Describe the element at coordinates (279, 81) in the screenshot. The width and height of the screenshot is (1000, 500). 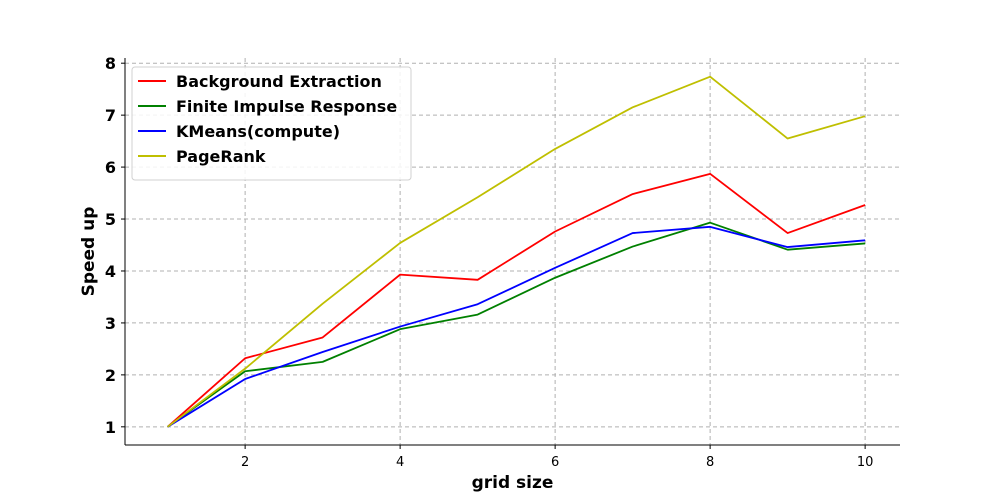
I see `legend-label: Background Extraction` at that location.